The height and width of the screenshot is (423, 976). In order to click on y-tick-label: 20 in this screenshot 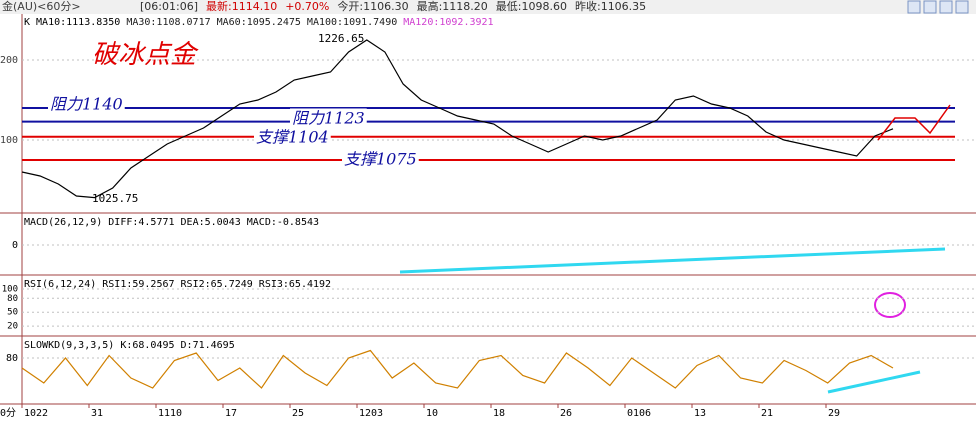, I will do `click(12, 327)`.